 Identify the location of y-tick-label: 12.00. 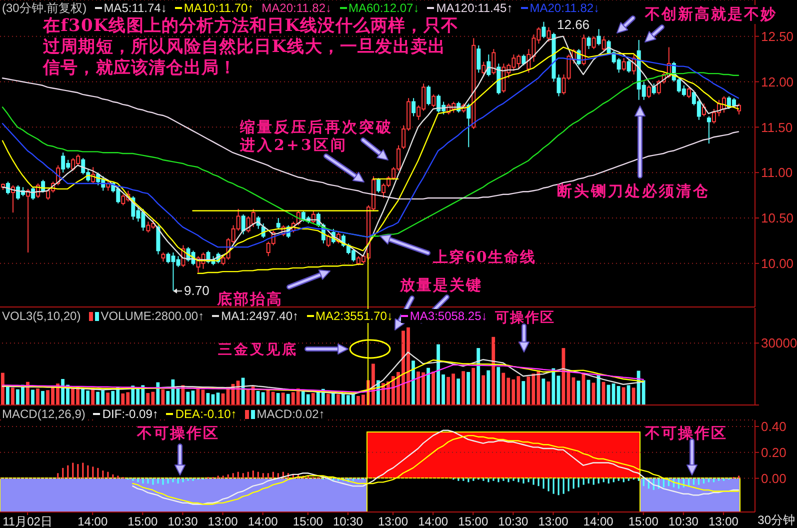
(777, 82).